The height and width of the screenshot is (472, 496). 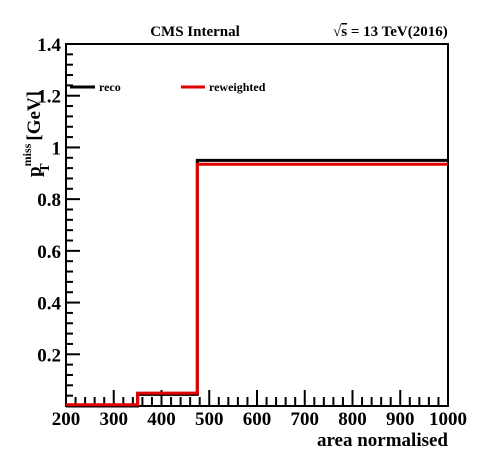 What do you see at coordinates (45, 168) in the screenshot?
I see `y-axis-title-sub: T` at bounding box center [45, 168].